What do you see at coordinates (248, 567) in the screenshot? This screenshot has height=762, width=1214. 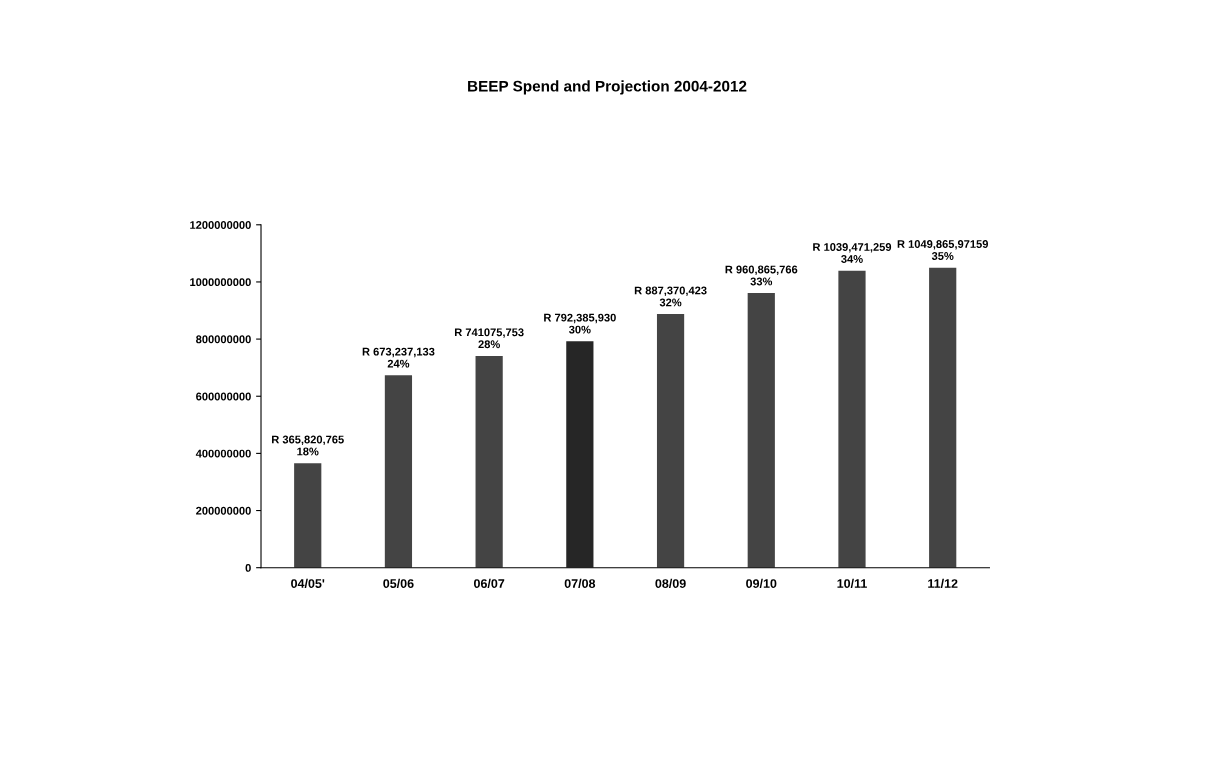 I see `y-tick-label: 0` at bounding box center [248, 567].